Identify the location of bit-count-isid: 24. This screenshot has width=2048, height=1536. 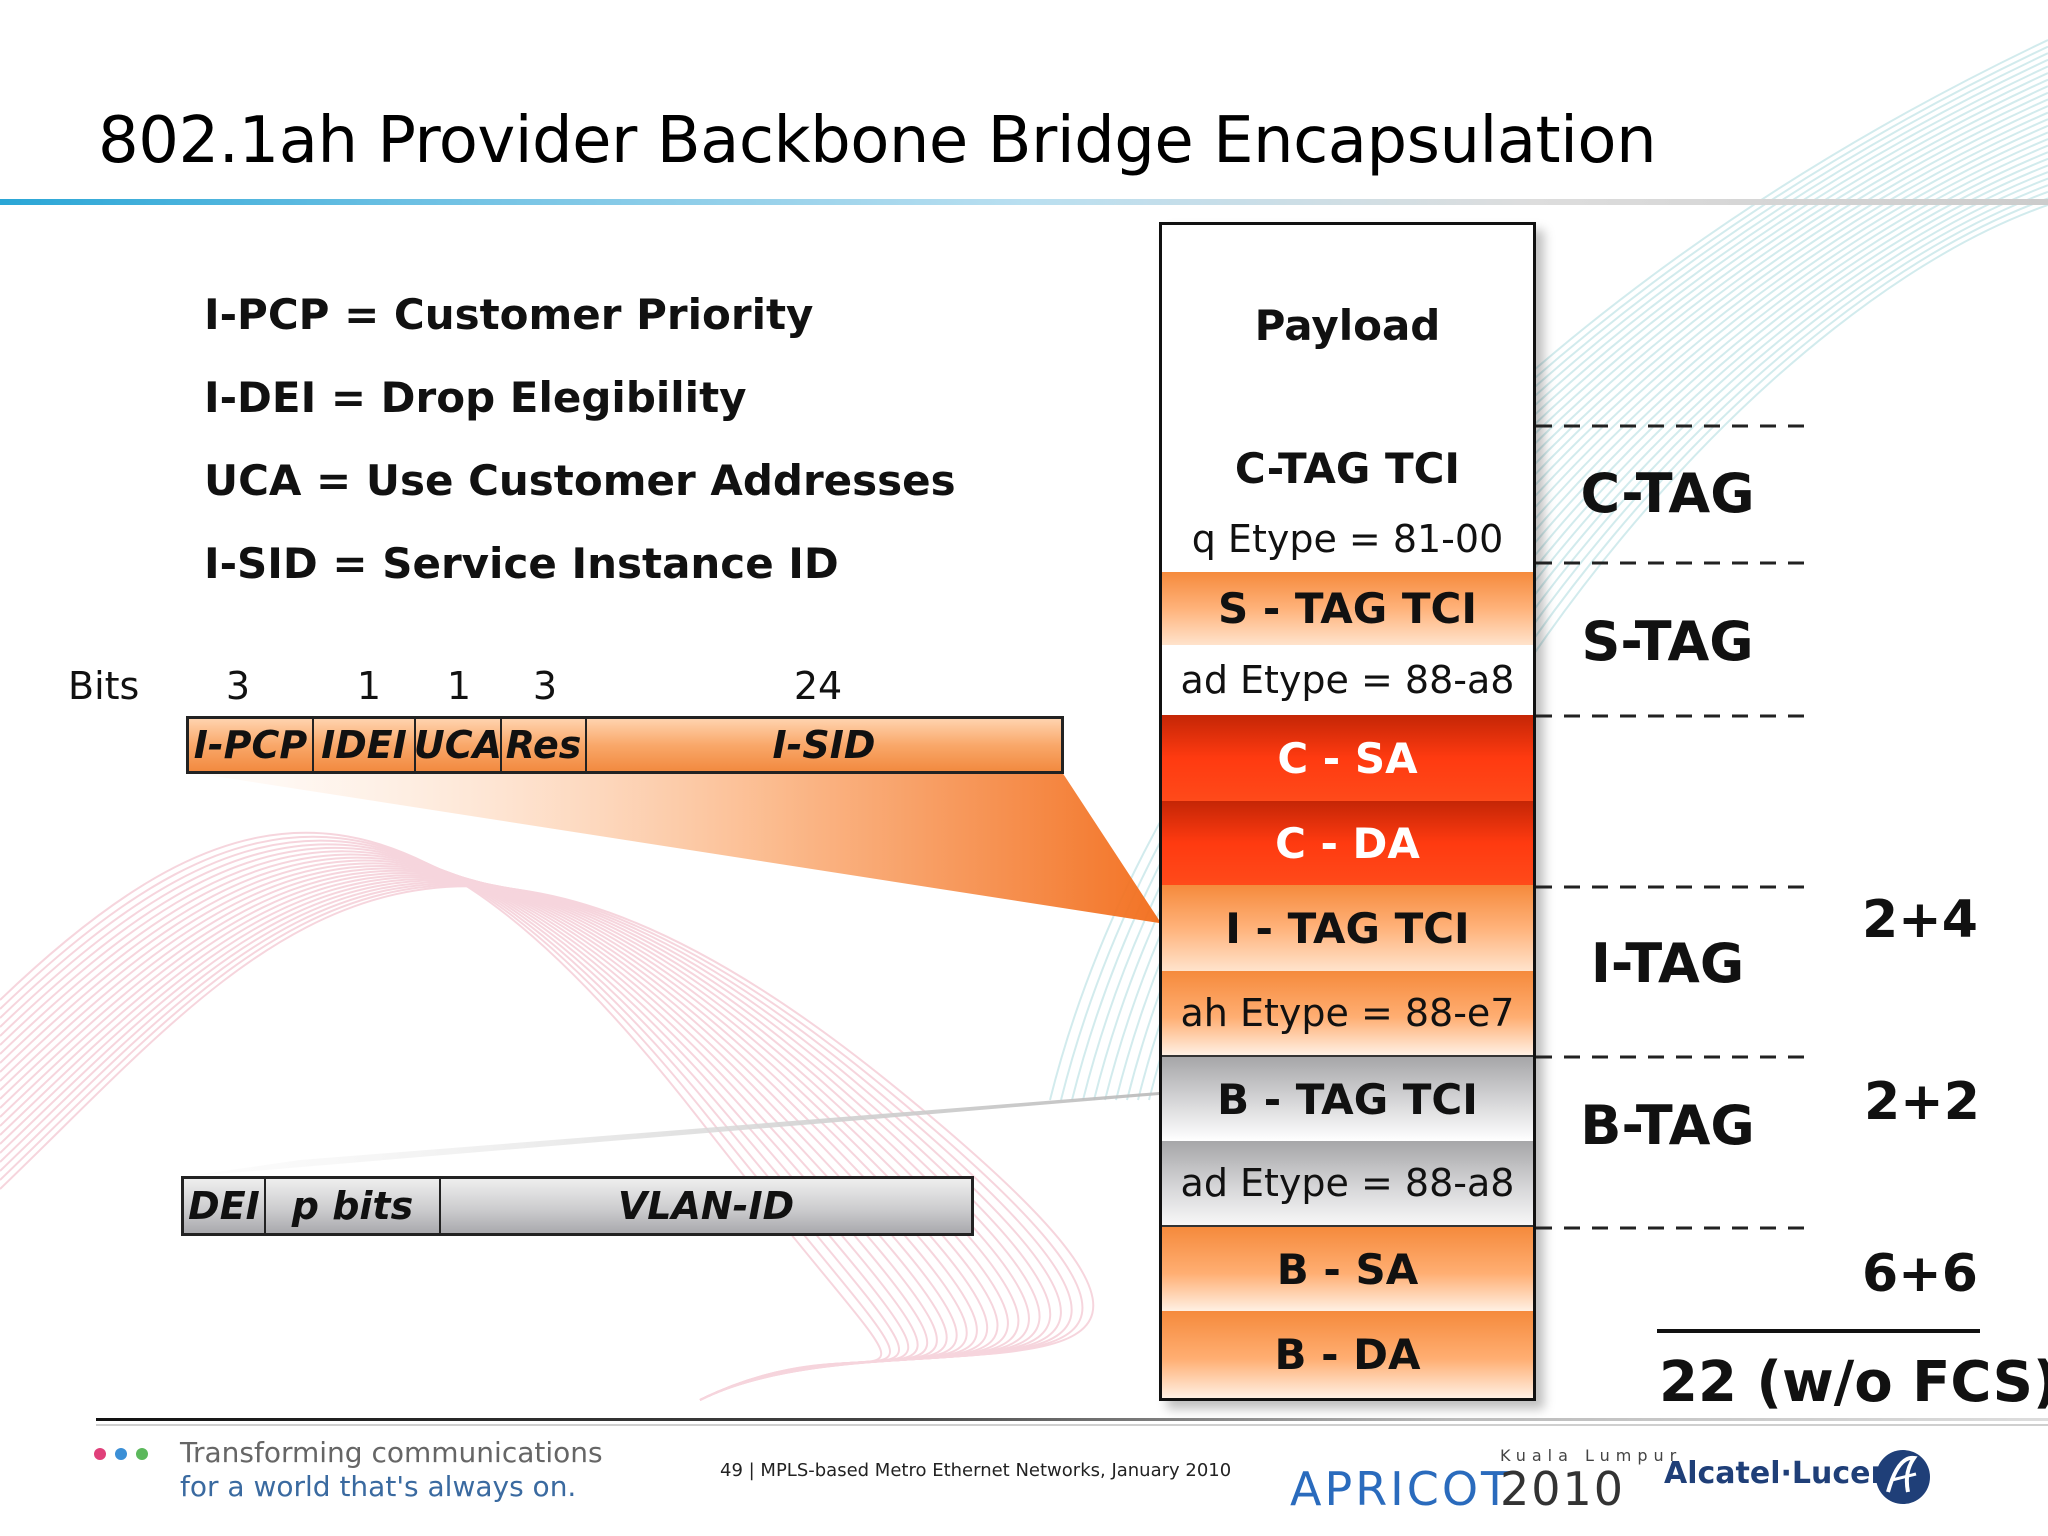
(818, 686).